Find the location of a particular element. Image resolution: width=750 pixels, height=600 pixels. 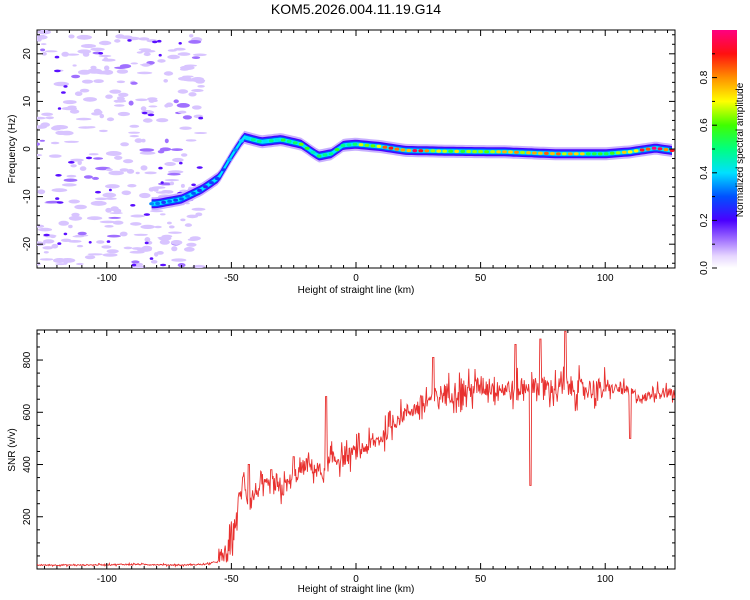

snr-xtick-label: -50 is located at coordinates (231, 579).